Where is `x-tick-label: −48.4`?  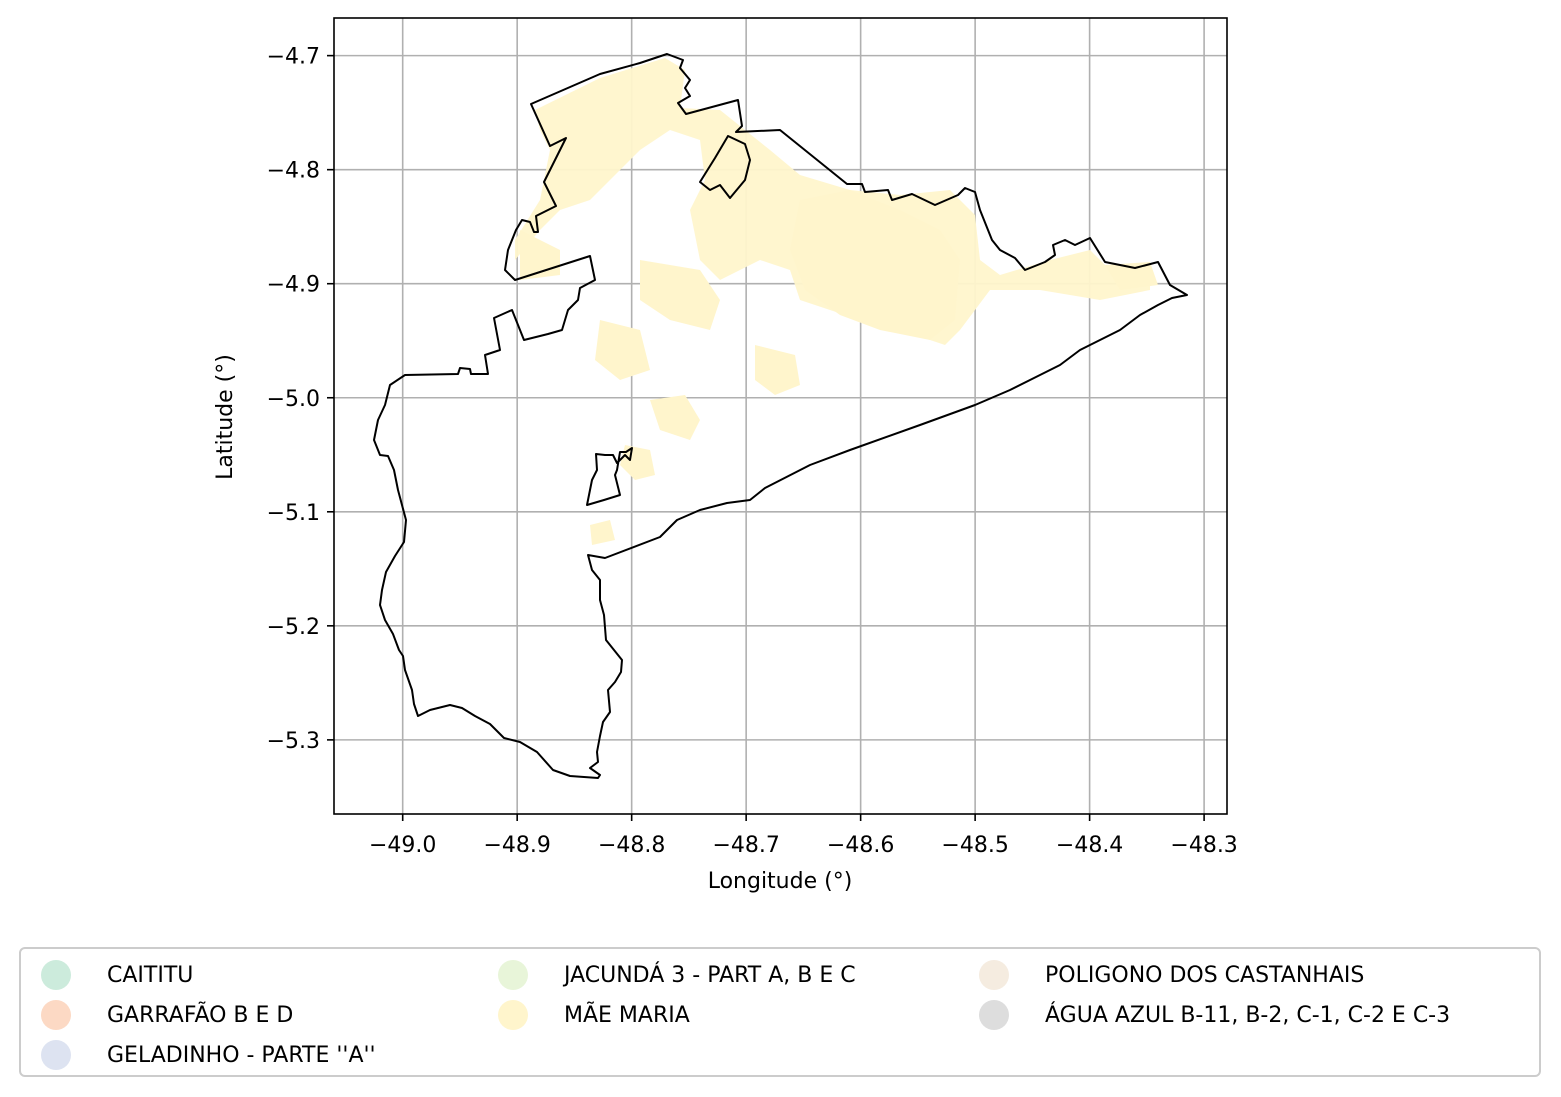
x-tick-label: −48.4 is located at coordinates (1089, 845).